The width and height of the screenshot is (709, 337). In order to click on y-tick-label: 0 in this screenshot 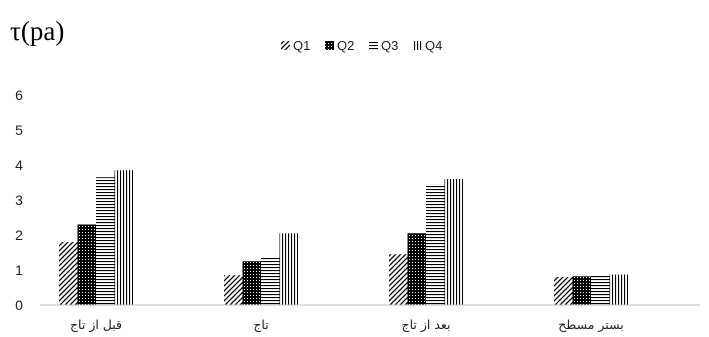, I will do `click(19, 305)`.